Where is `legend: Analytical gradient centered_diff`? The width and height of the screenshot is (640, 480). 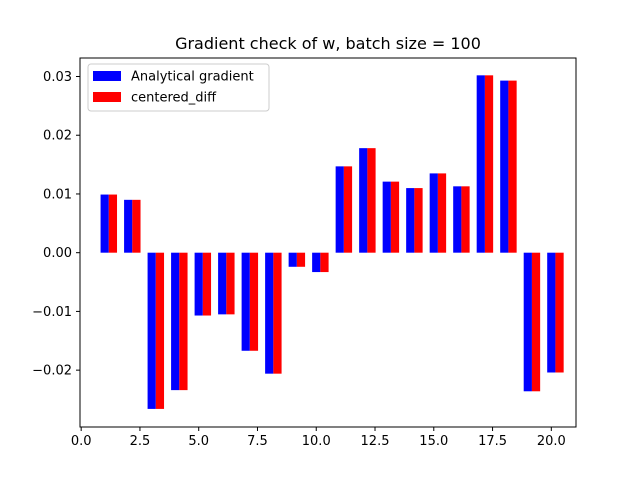
legend: Analytical gradient centered_diff is located at coordinates (178, 87).